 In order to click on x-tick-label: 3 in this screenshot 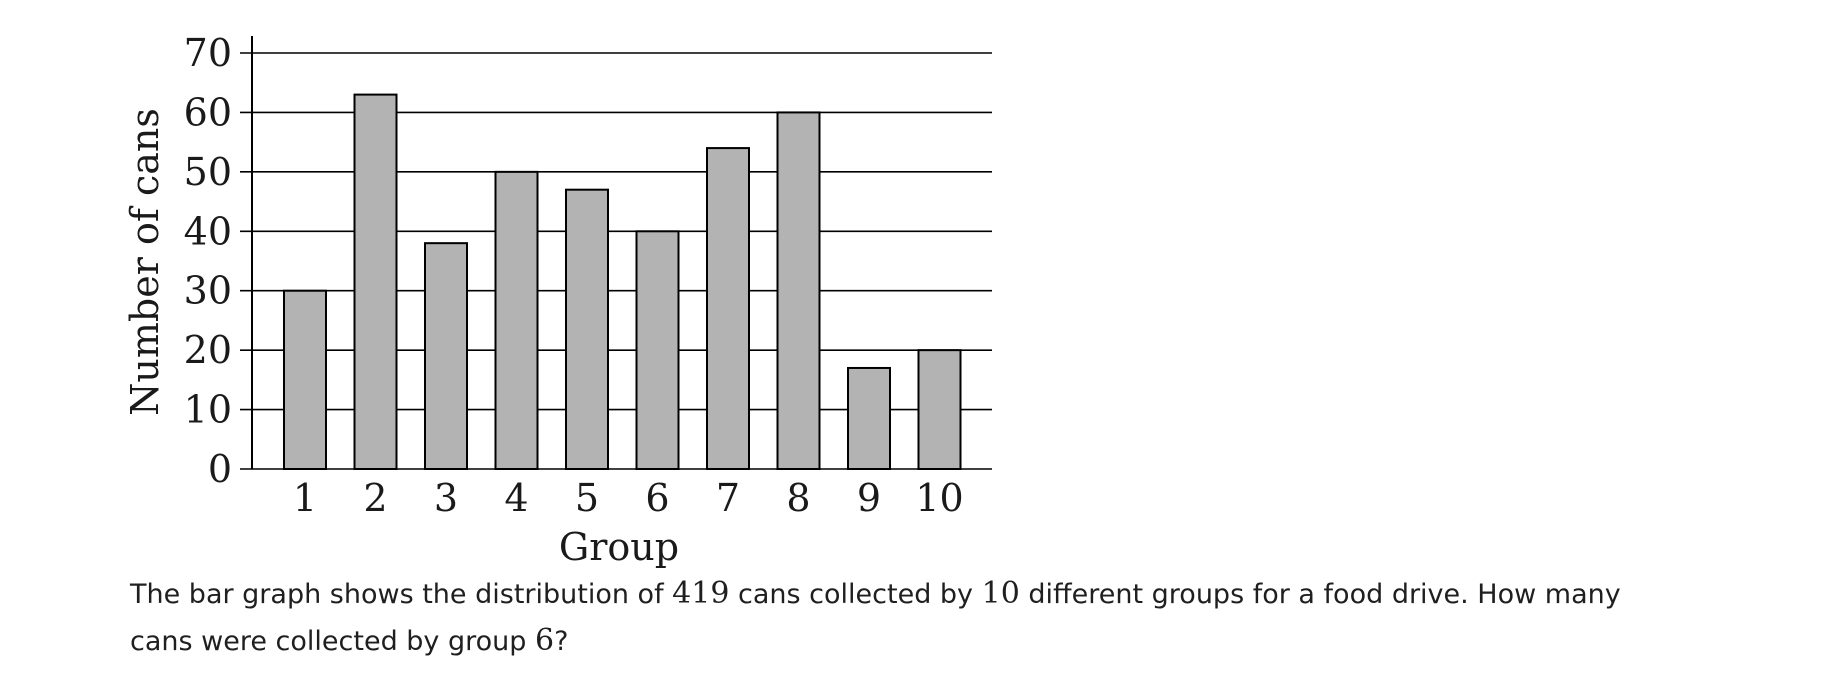, I will do `click(446, 498)`.